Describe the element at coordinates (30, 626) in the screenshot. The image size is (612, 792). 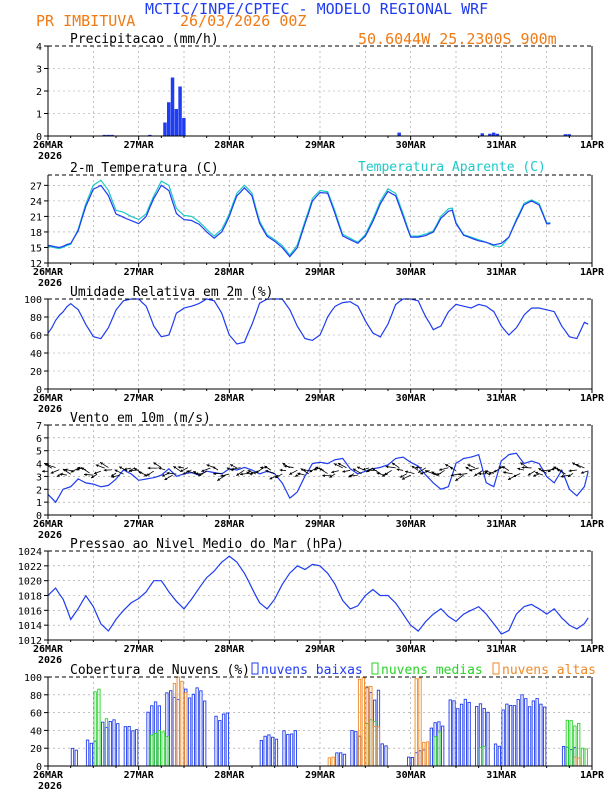
I see `ytick-label: 1014` at that location.